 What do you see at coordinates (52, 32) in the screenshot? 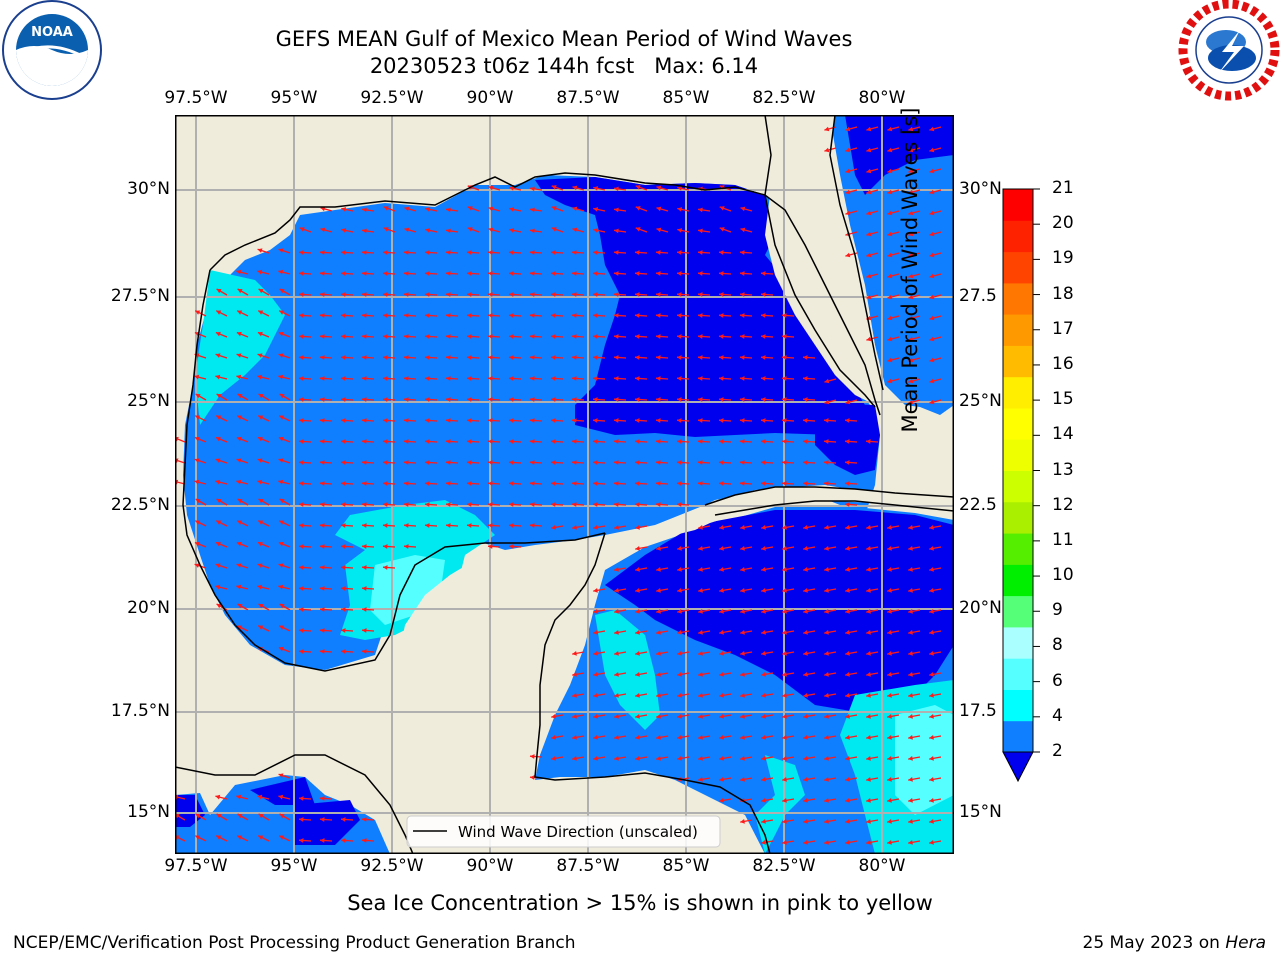
I see `noaa-logo-text: NOAA` at bounding box center [52, 32].